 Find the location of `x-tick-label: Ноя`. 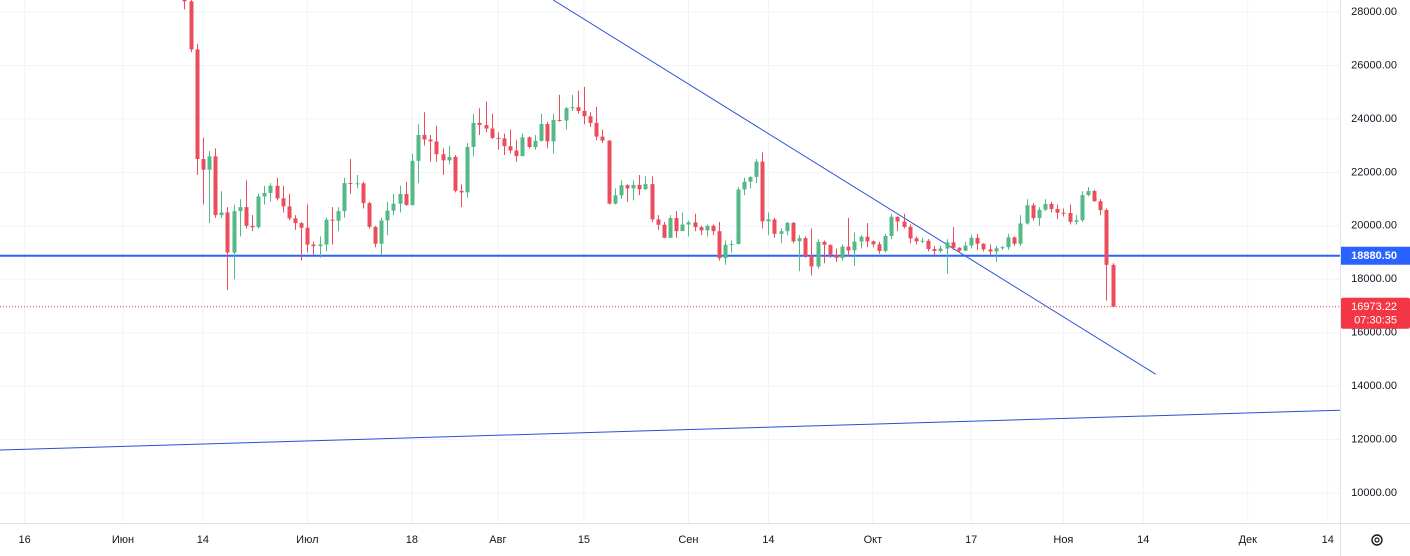

x-tick-label: Ноя is located at coordinates (1063, 540).